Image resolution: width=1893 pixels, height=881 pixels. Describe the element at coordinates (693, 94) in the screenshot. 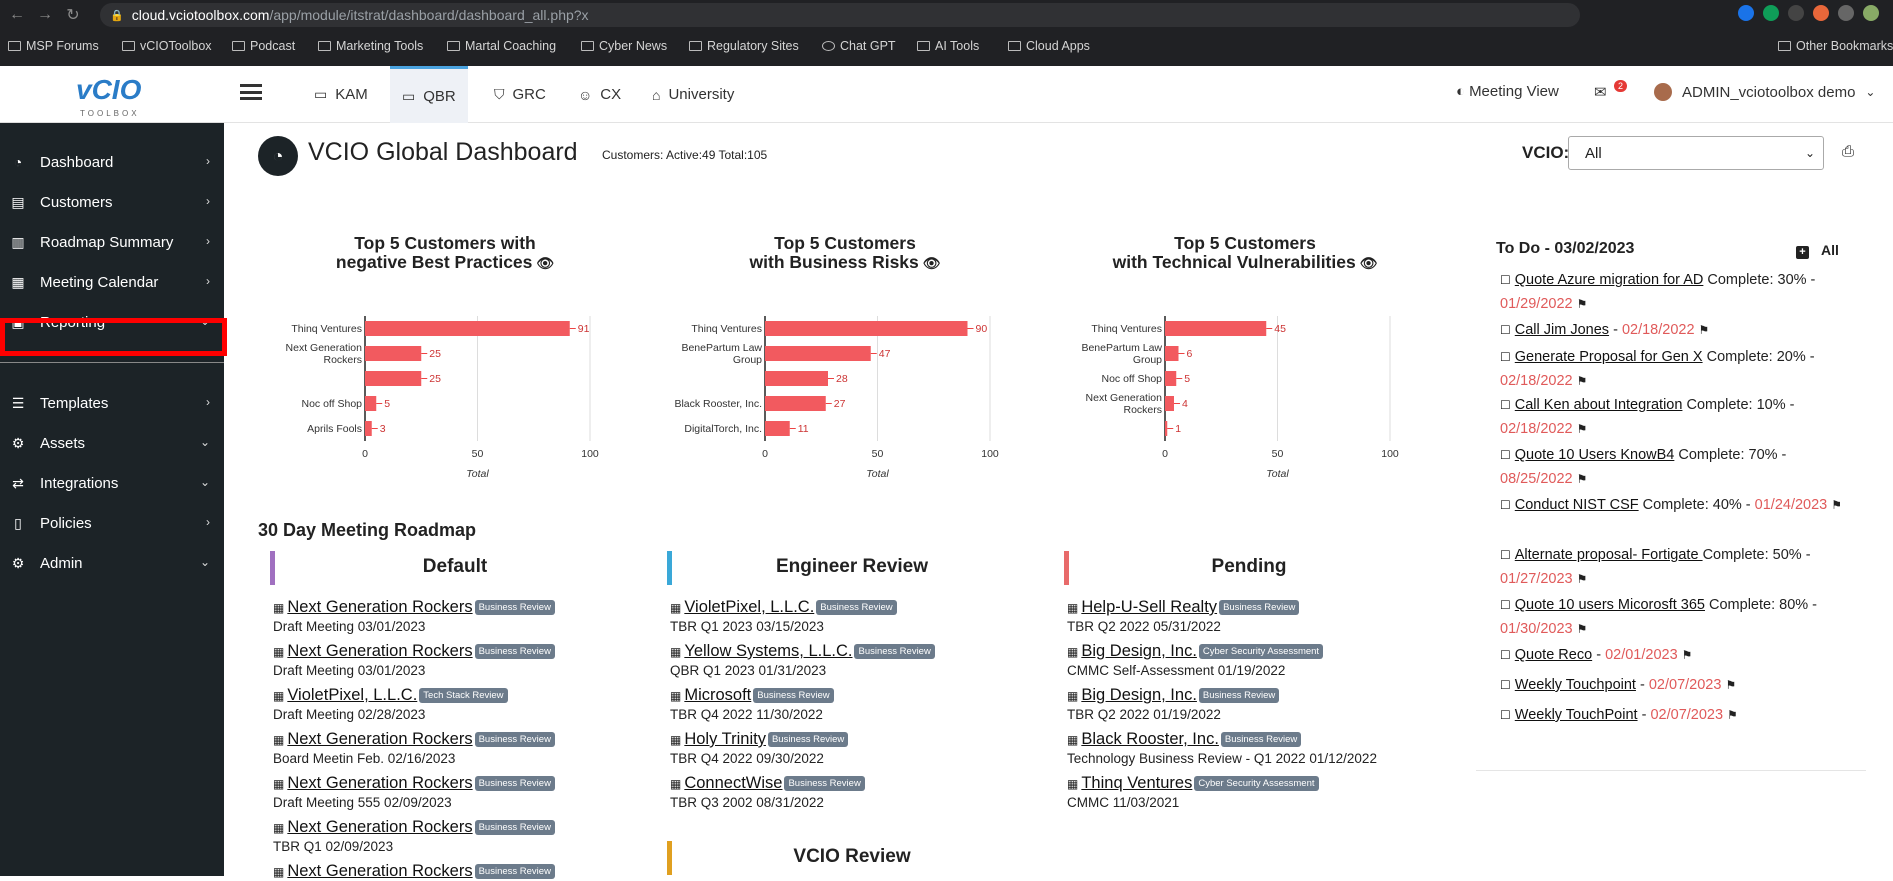

I see `tab-university: ⌂ University` at that location.